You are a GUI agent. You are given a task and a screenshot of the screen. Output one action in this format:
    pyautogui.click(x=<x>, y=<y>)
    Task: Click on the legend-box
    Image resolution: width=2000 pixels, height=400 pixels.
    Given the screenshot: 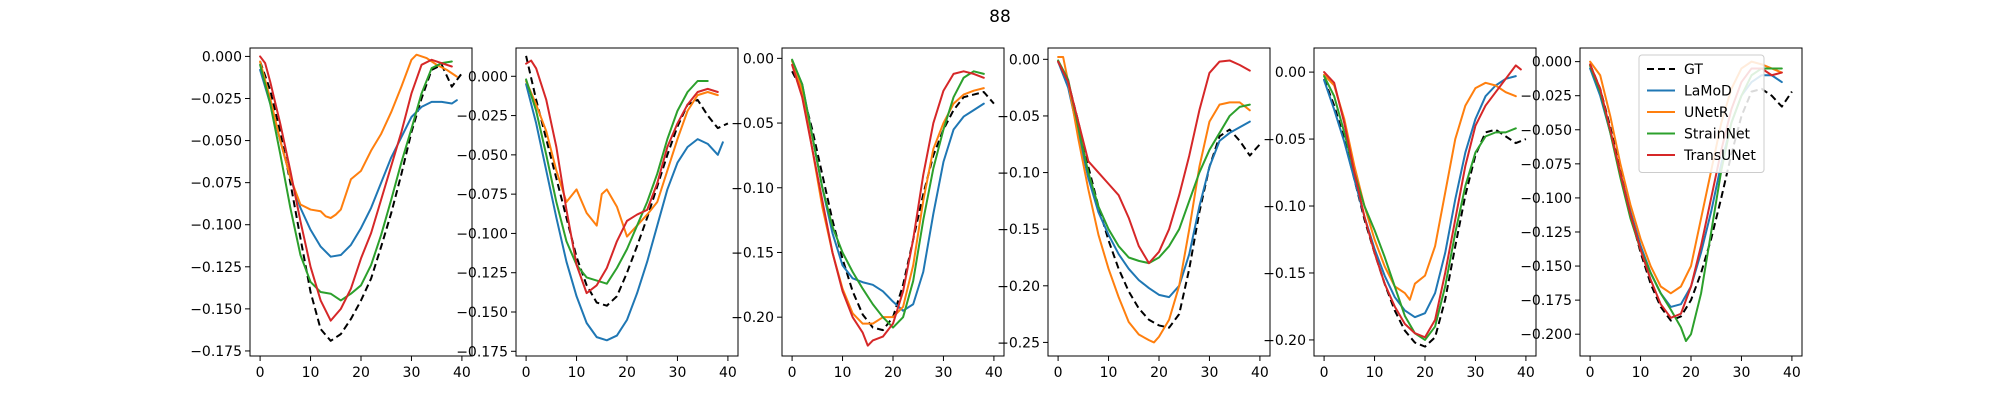 What is the action you would take?
    pyautogui.click(x=1701, y=113)
    